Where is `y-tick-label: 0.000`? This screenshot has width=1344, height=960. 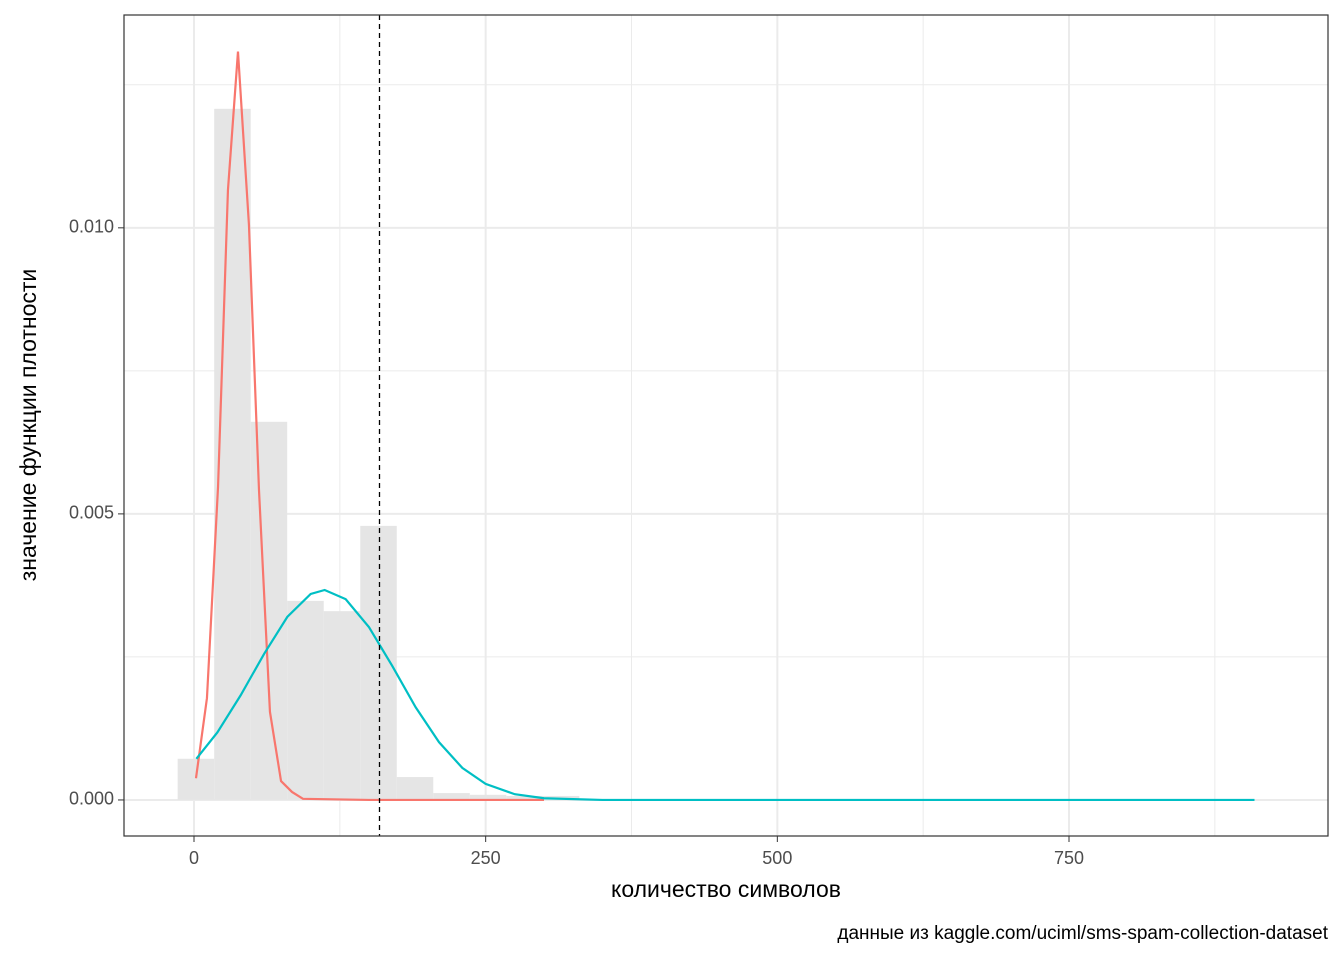
y-tick-label: 0.000 is located at coordinates (91, 799).